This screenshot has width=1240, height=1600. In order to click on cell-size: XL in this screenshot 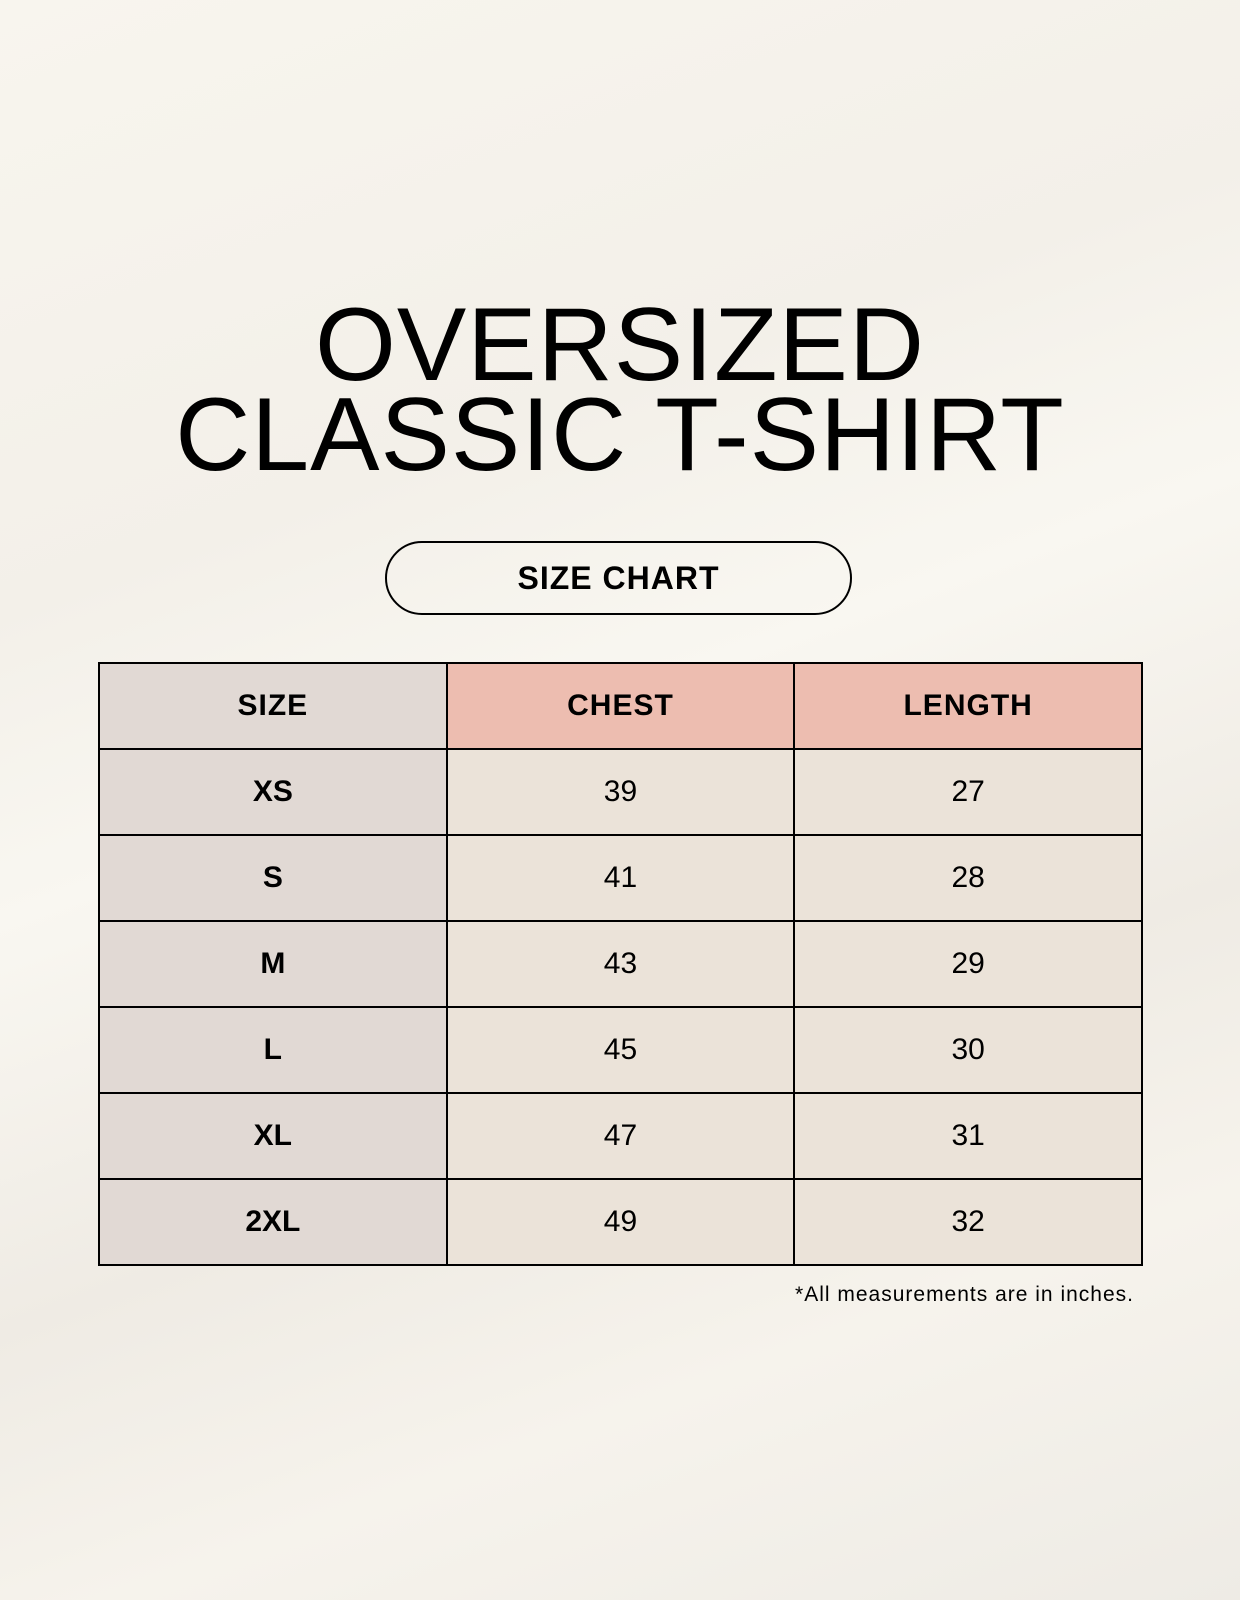, I will do `click(273, 1136)`.